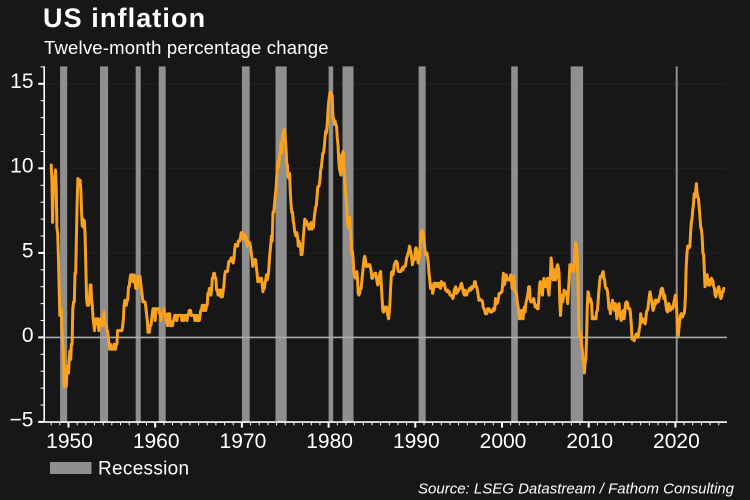 The width and height of the screenshot is (750, 500). What do you see at coordinates (69, 441) in the screenshot?
I see `svg-text: 1950` at bounding box center [69, 441].